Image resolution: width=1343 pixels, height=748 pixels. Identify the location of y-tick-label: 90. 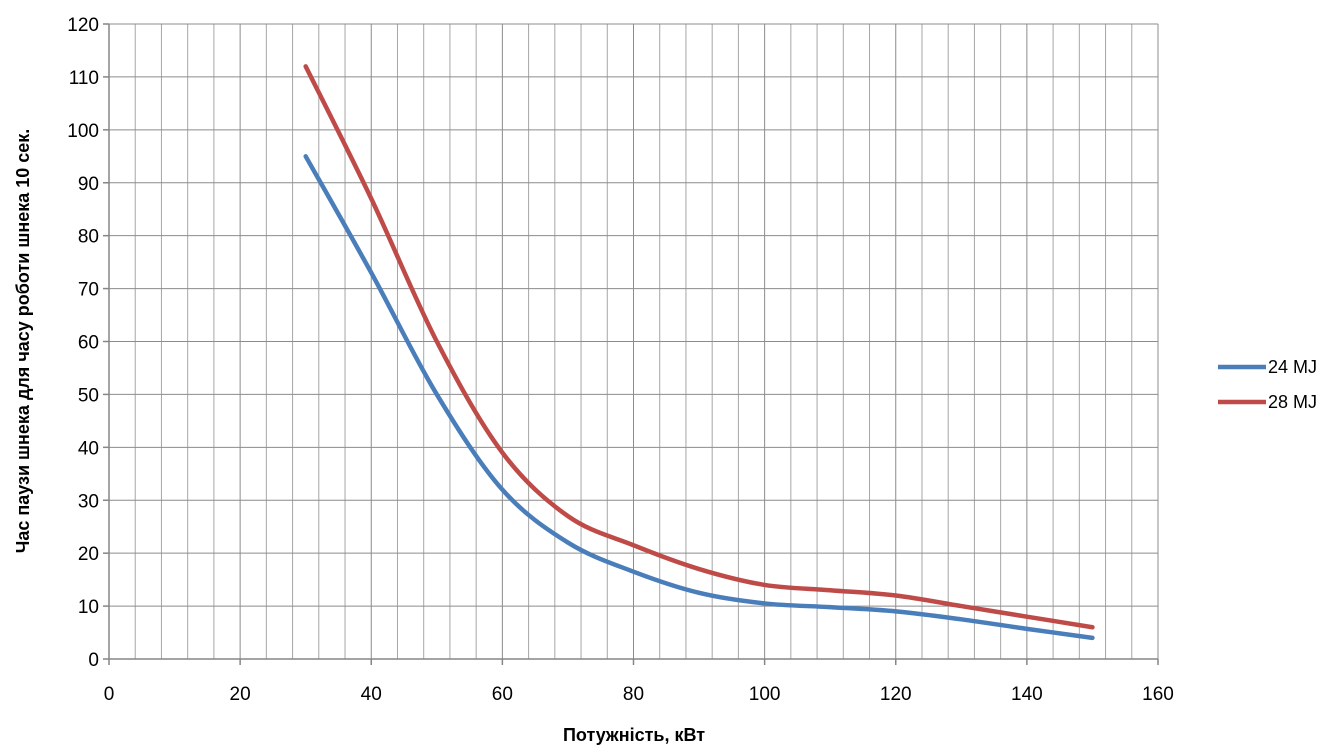
(88, 184).